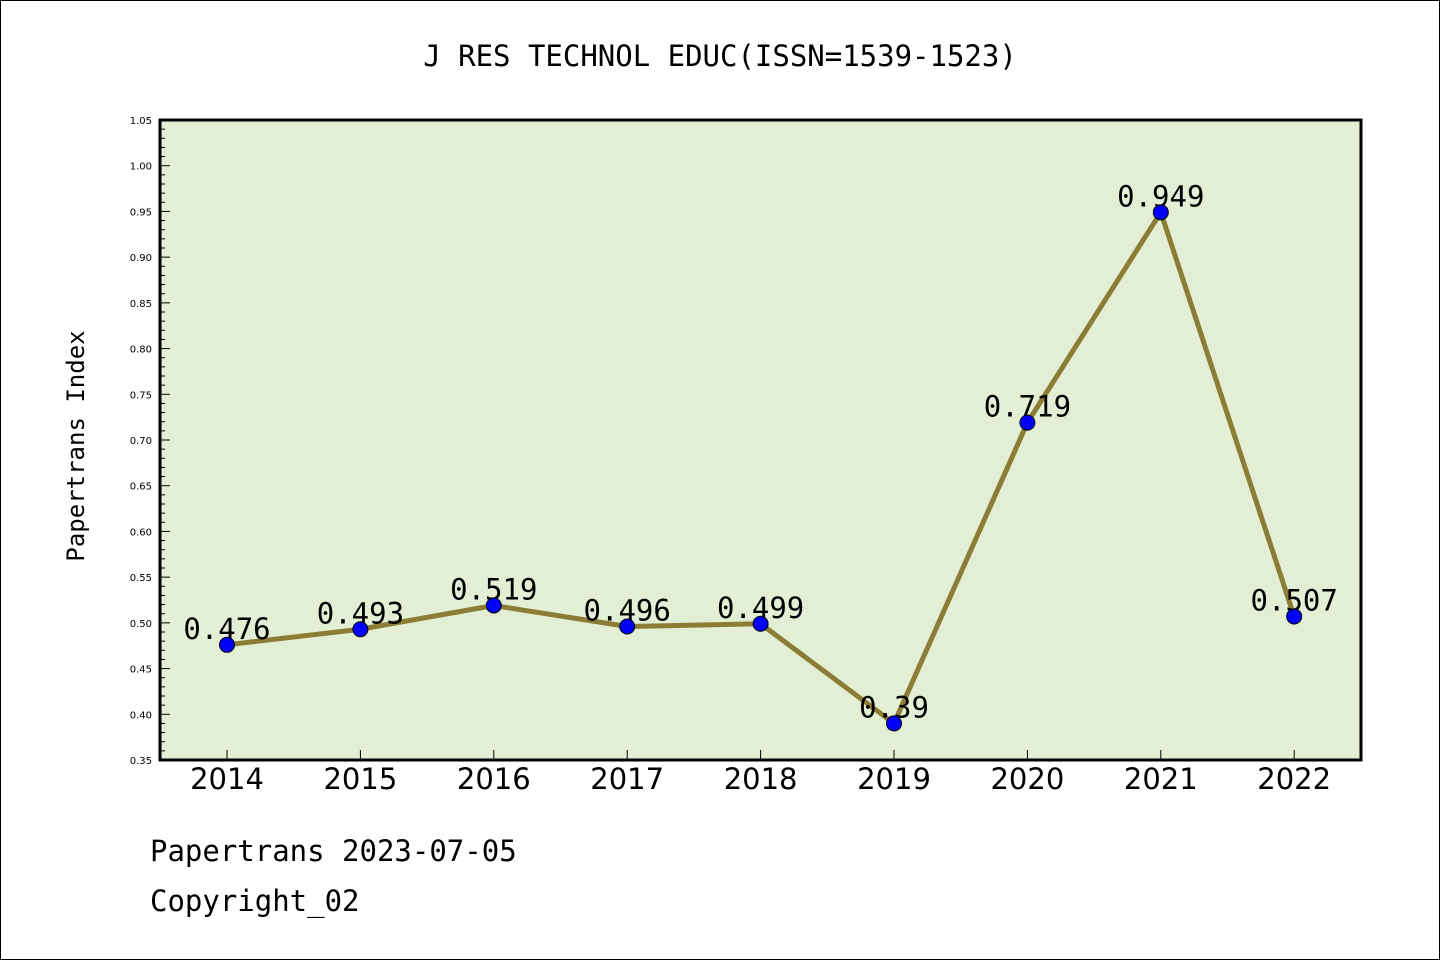  Describe the element at coordinates (141, 167) in the screenshot. I see `y-tick-label: 1.00` at that location.